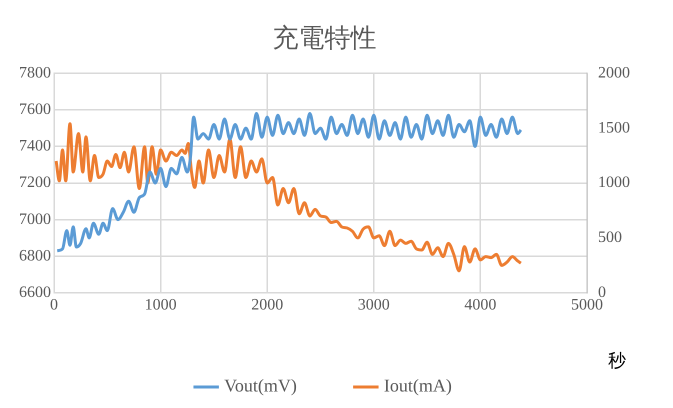  I want to click on y-tick-label: 6800, so click(35, 255).